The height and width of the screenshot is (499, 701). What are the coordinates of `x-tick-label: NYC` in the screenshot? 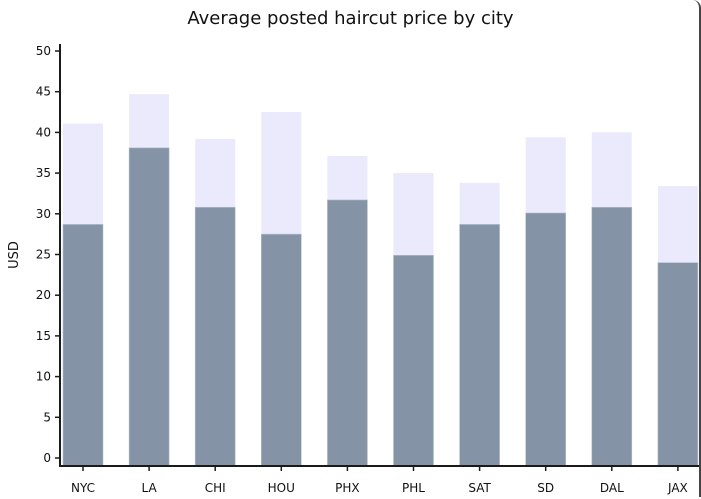 It's located at (83, 488).